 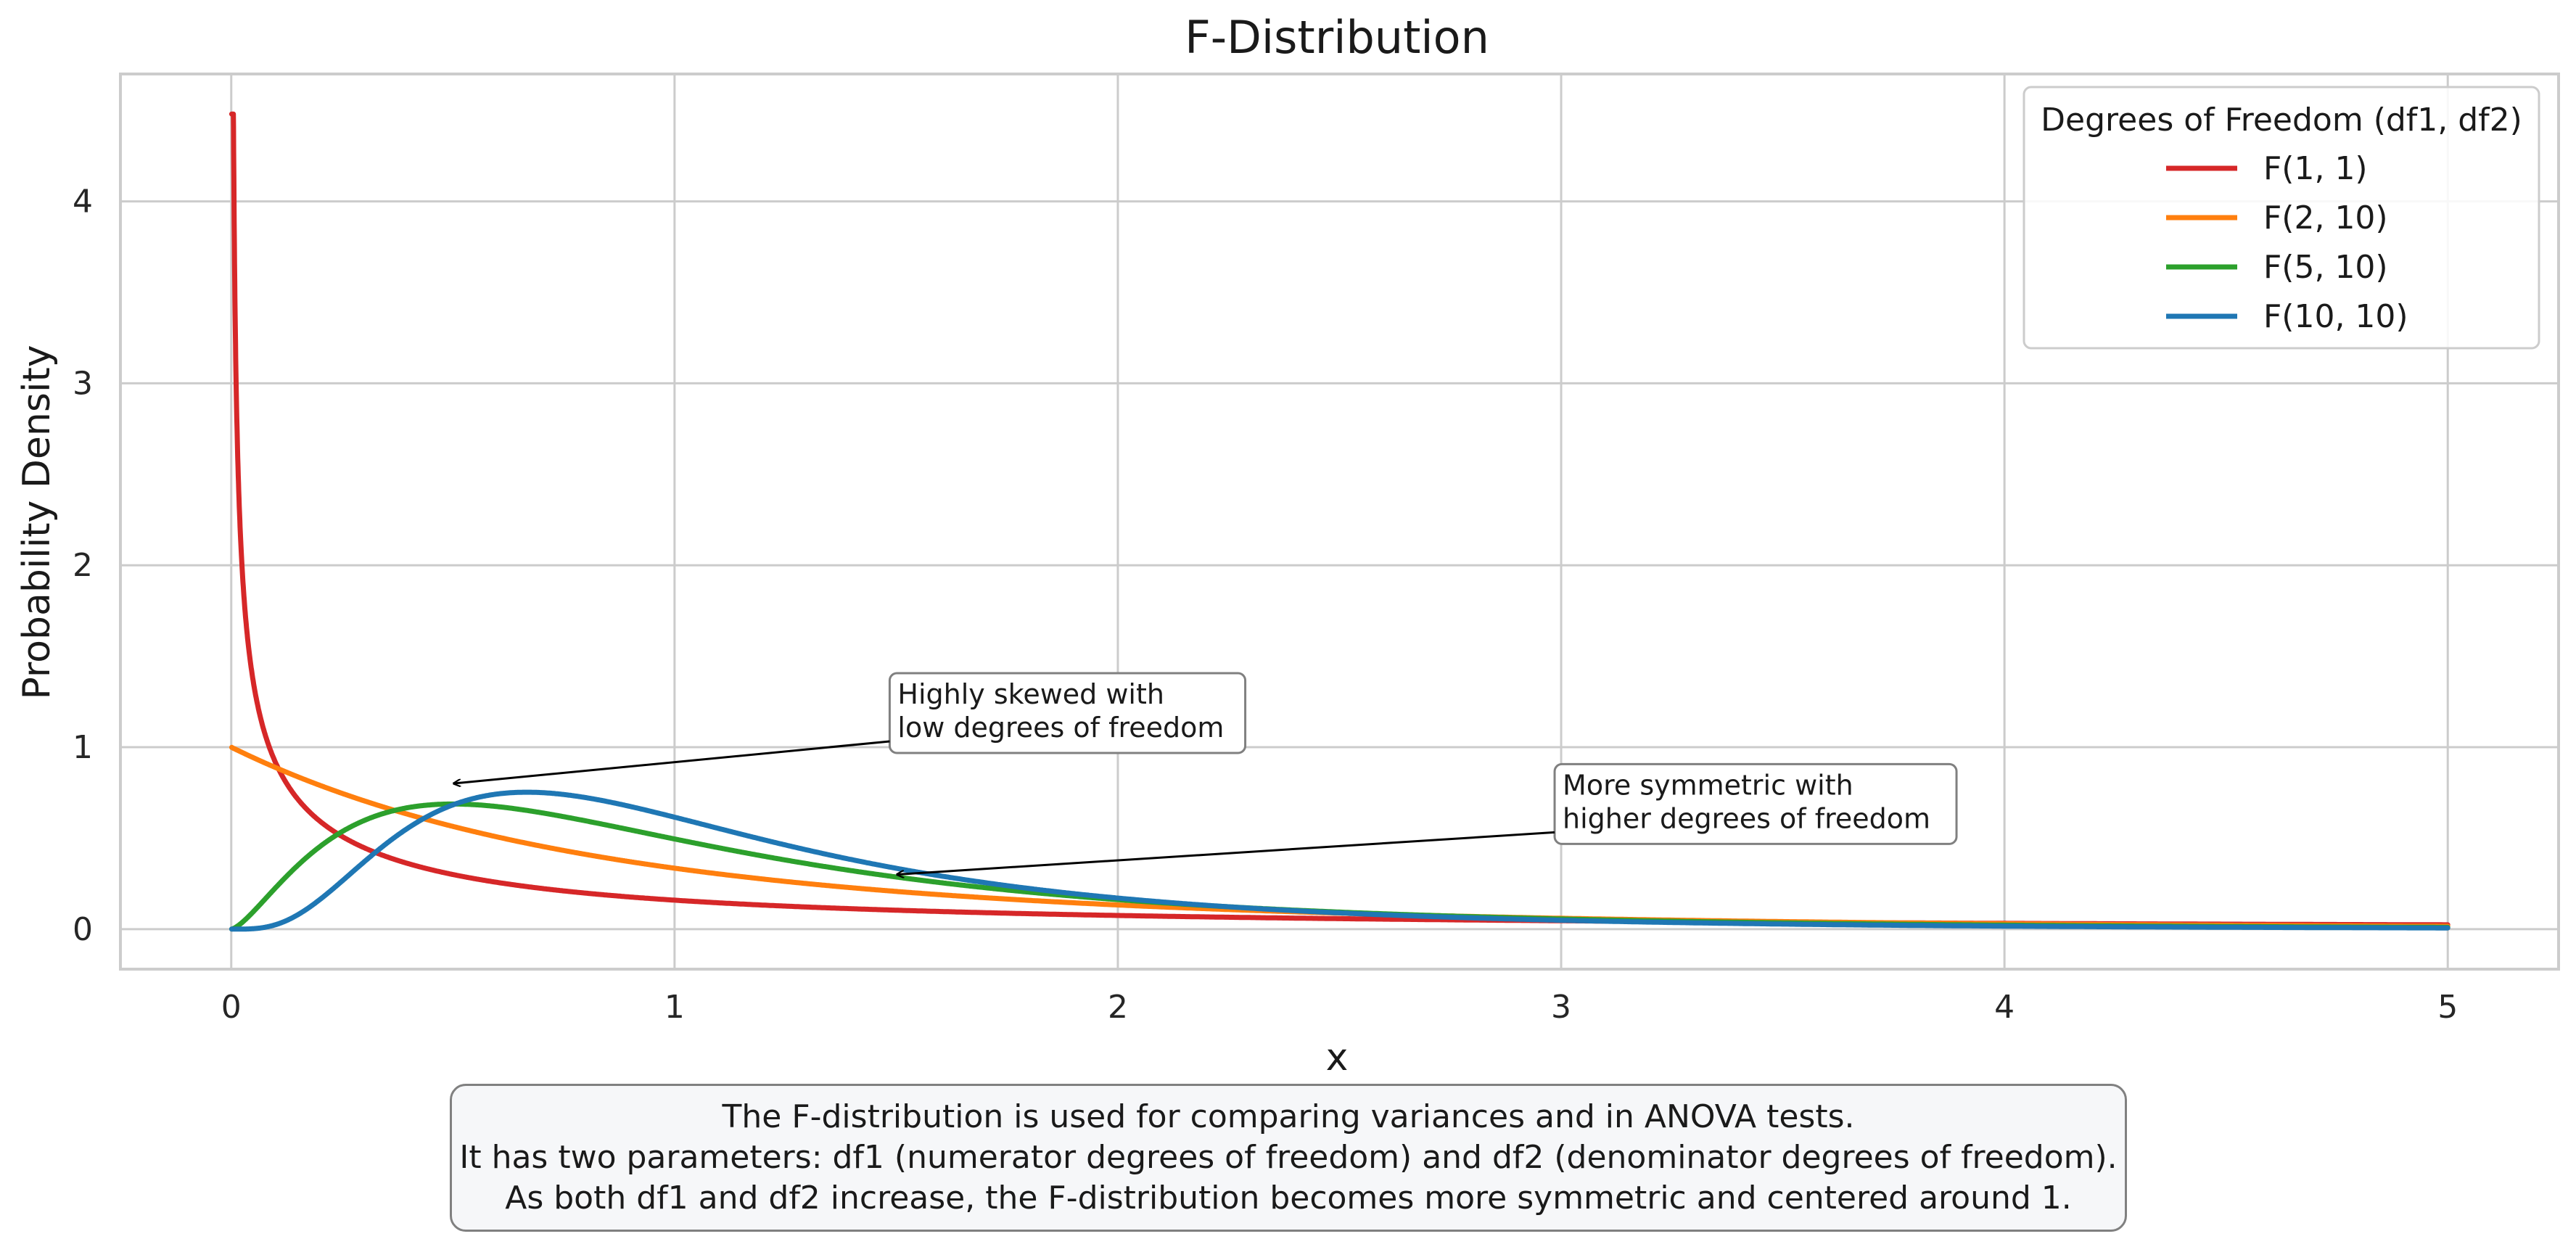 What do you see at coordinates (2315, 168) in the screenshot?
I see `legend-label: F(1, 1)` at bounding box center [2315, 168].